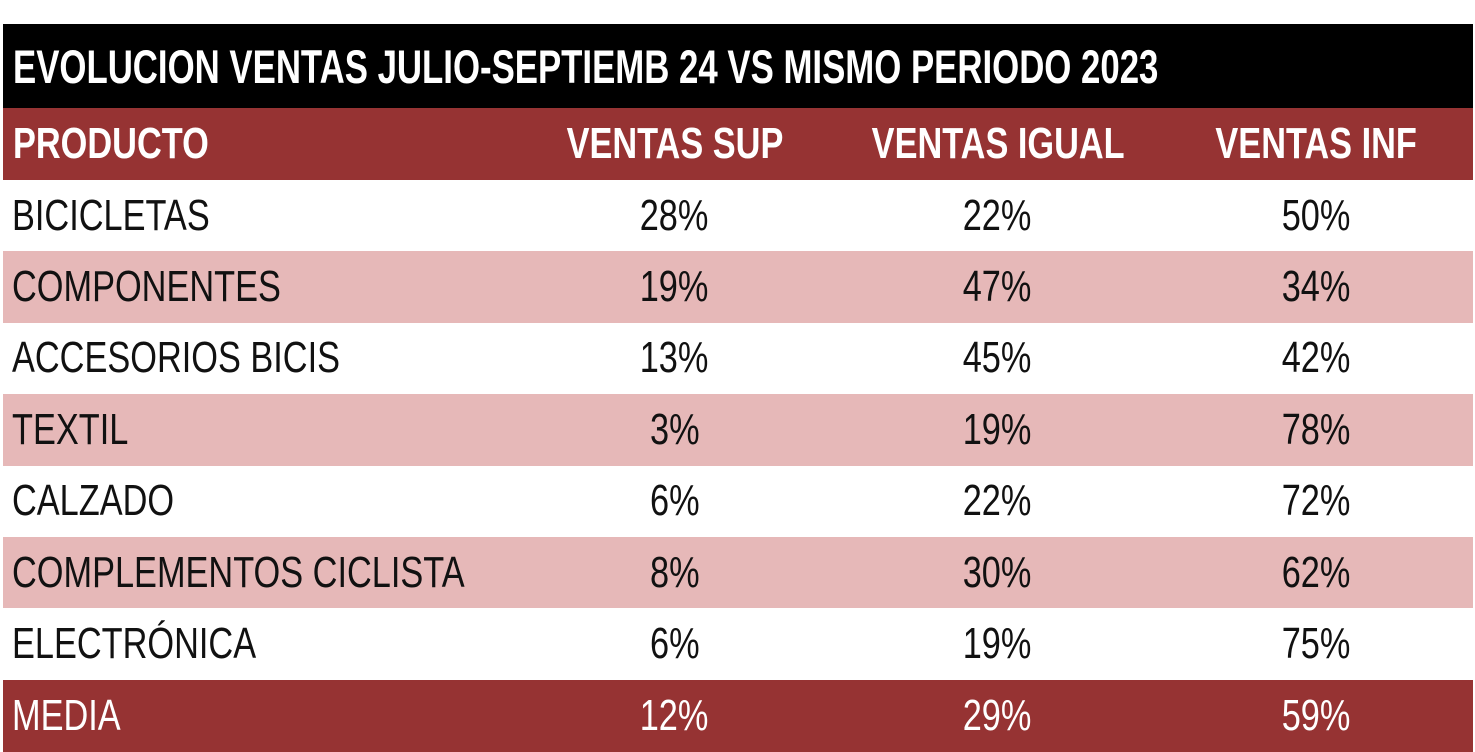 This screenshot has height=752, width=1475. Describe the element at coordinates (738, 715) in the screenshot. I see `footer-row-media: MEDIA 12% 29% 59%` at that location.